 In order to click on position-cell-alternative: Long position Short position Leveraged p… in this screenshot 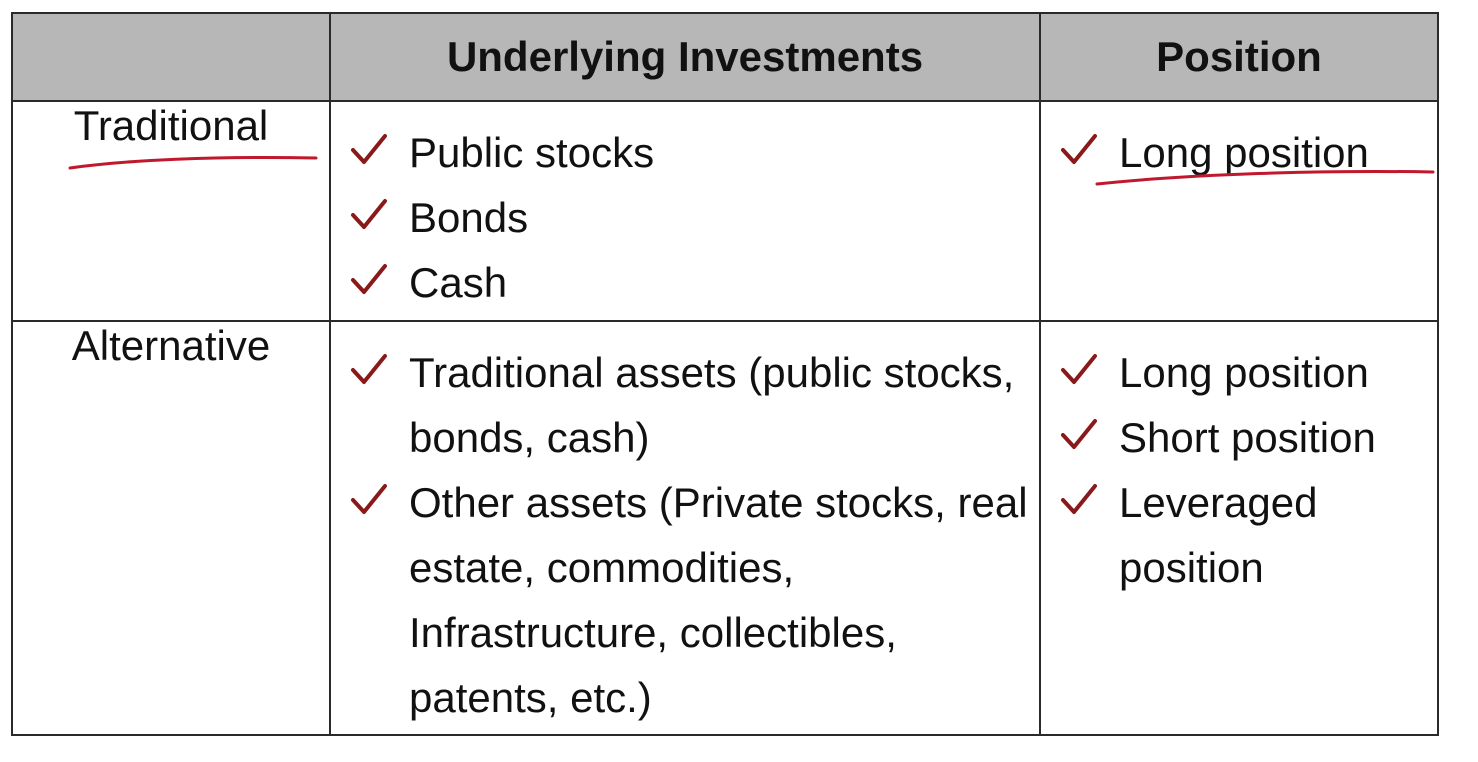, I will do `click(1239, 528)`.